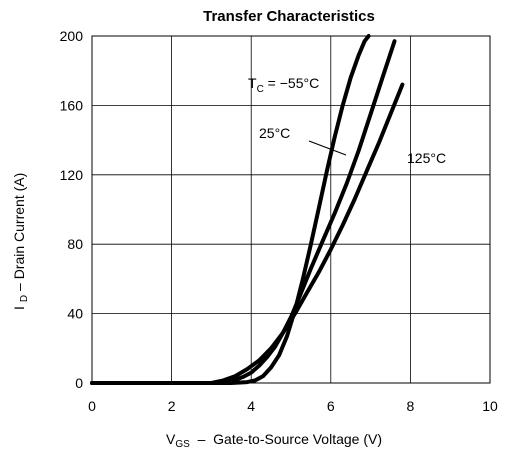 This screenshot has width=507, height=460. Describe the element at coordinates (72, 175) in the screenshot. I see `y-tick-label: 120` at that location.